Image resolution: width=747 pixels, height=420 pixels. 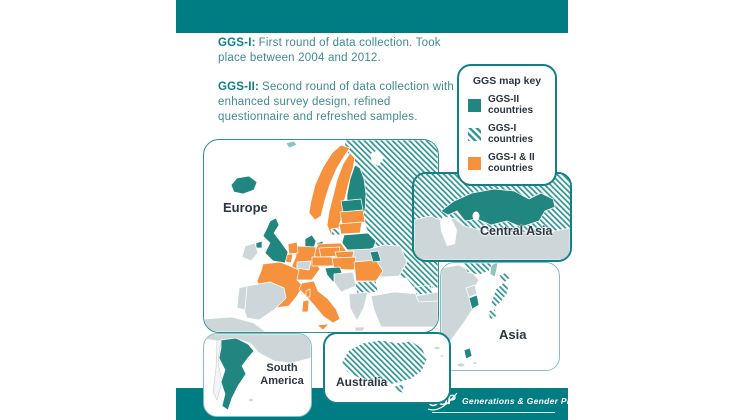 What do you see at coordinates (474, 163) in the screenshot?
I see `solid-orange-swatch` at bounding box center [474, 163].